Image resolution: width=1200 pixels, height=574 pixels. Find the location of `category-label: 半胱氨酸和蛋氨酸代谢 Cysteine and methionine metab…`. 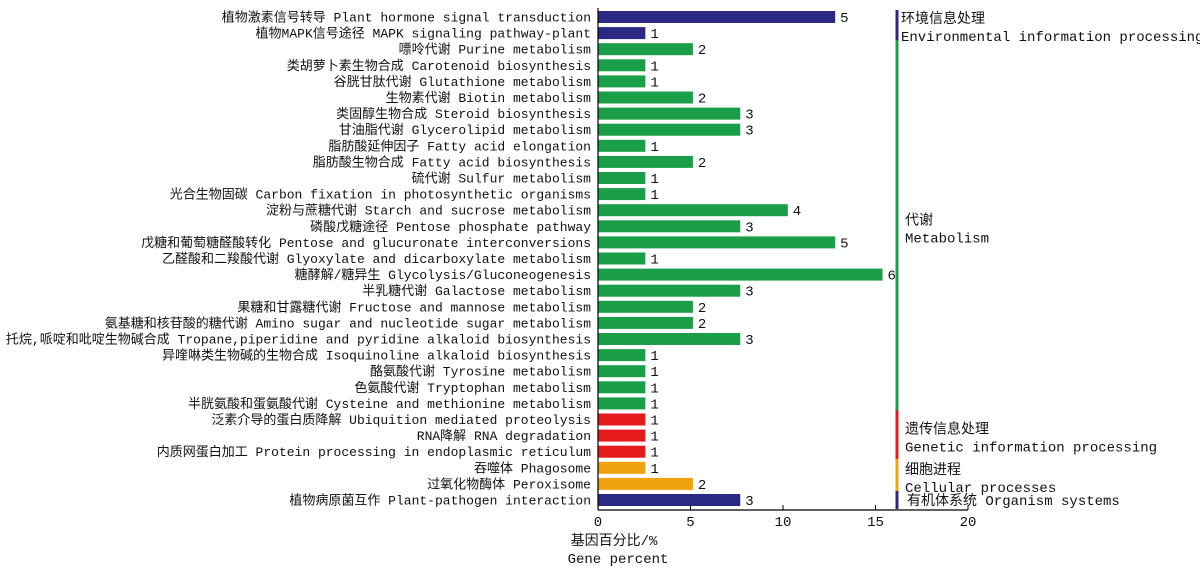

category-label: 半胱氨酸和蛋氨酸代谢 Cysteine and methionine metab… is located at coordinates (389, 404).